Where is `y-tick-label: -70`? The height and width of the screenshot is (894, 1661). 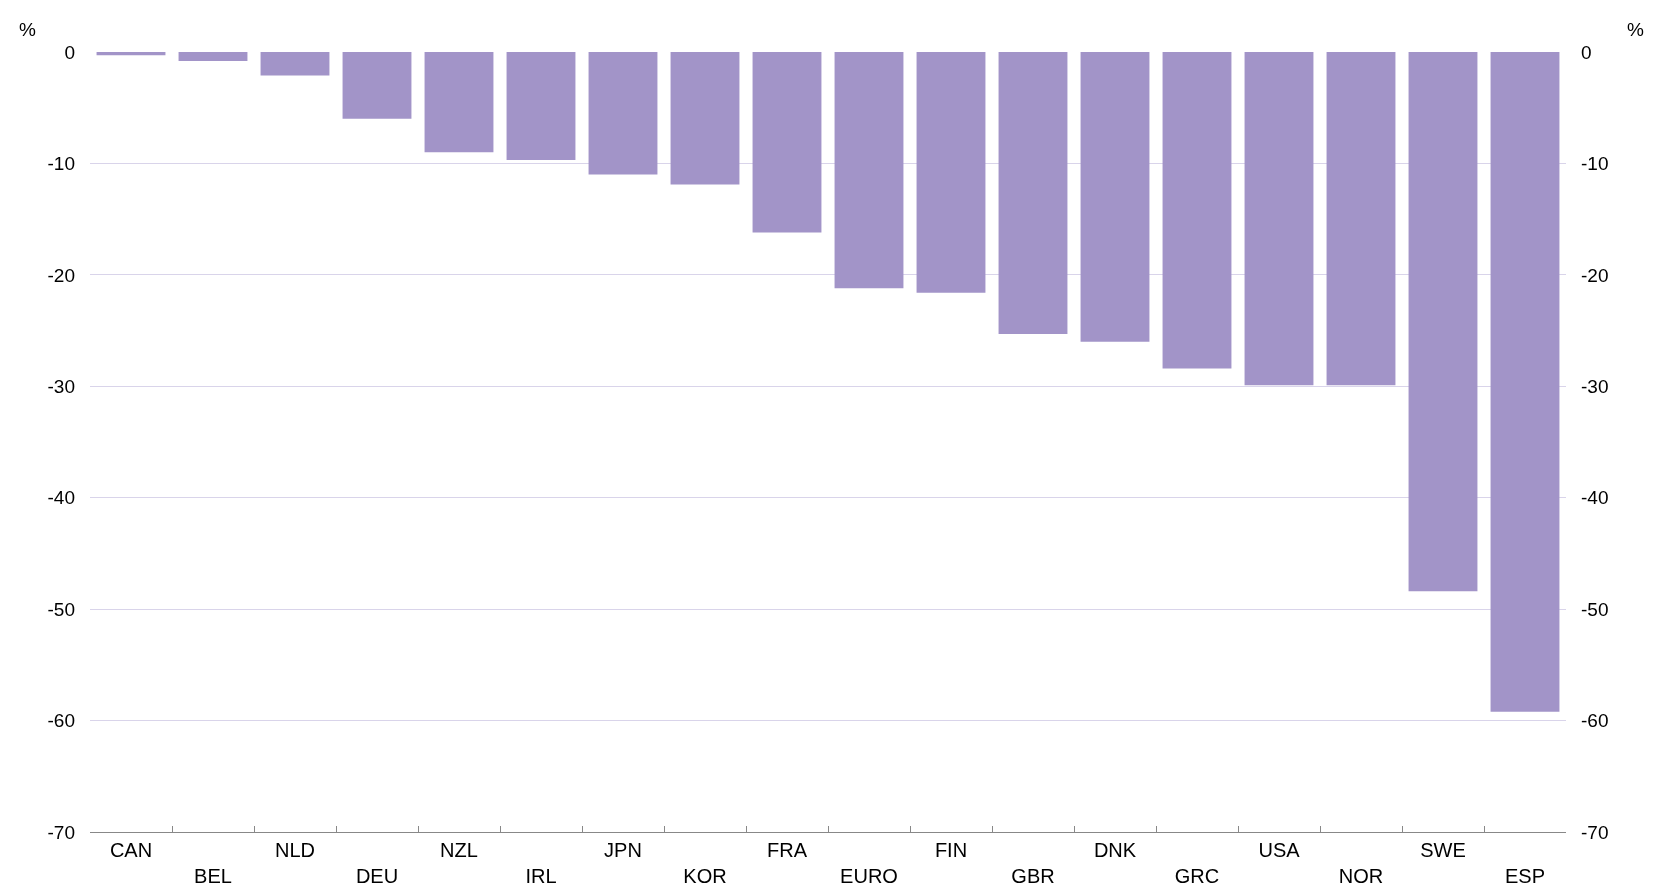
y-tick-label: -70 is located at coordinates (61, 832).